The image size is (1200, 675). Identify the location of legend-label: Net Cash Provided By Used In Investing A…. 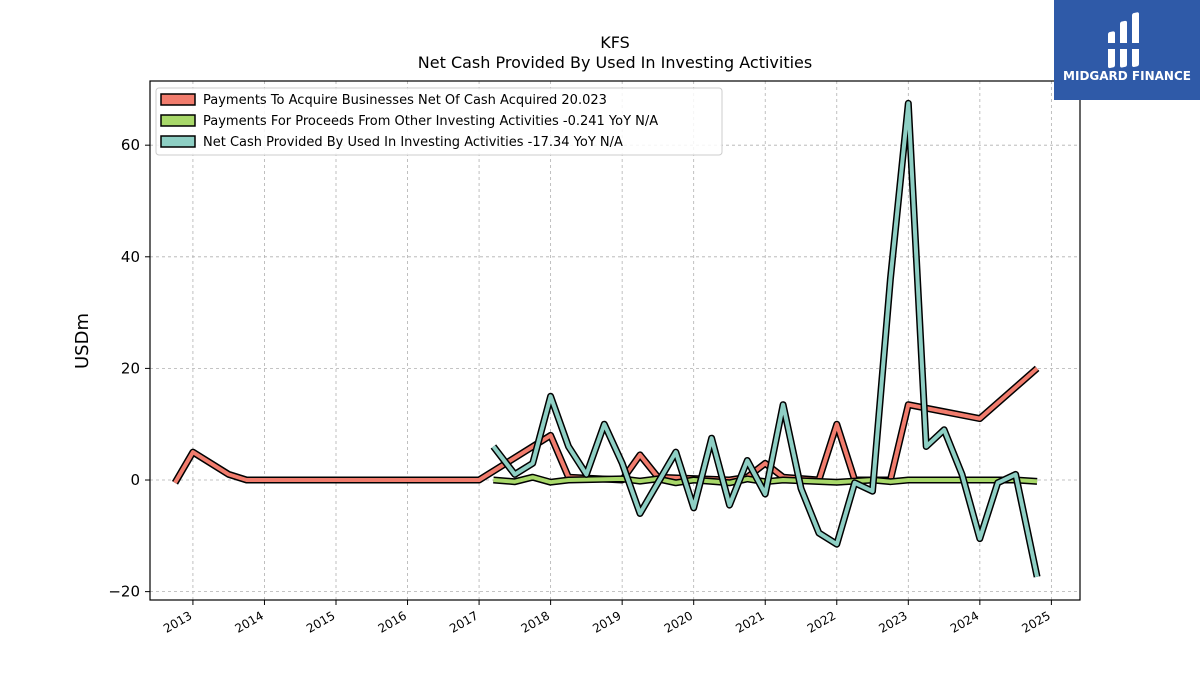
(413, 142).